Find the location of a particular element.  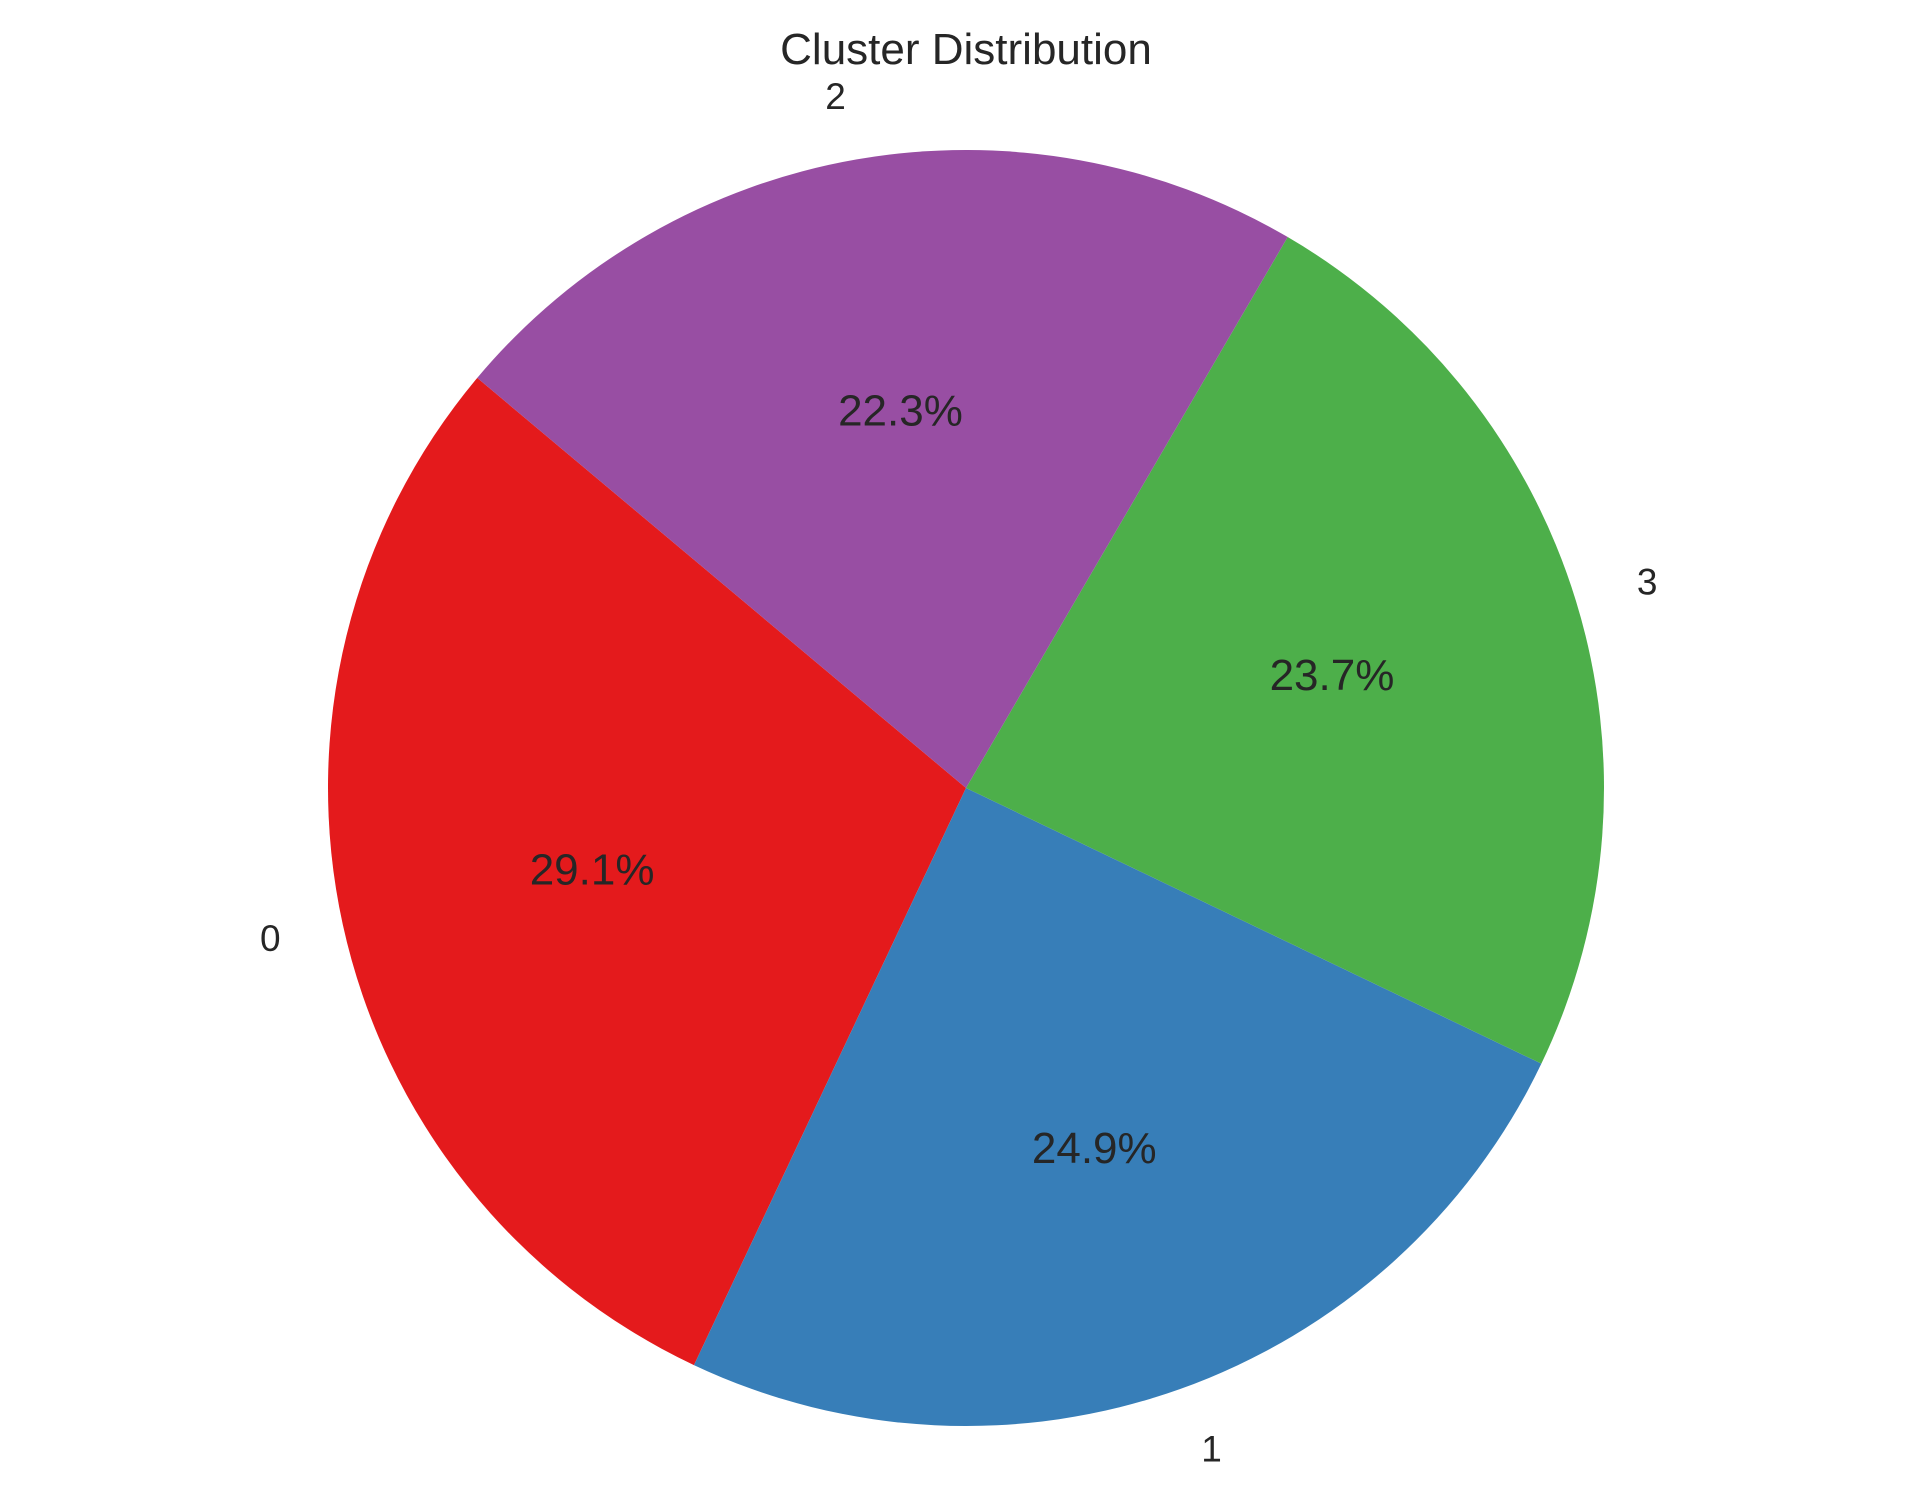

pct-label-1: 24.9% is located at coordinates (1094, 1148).